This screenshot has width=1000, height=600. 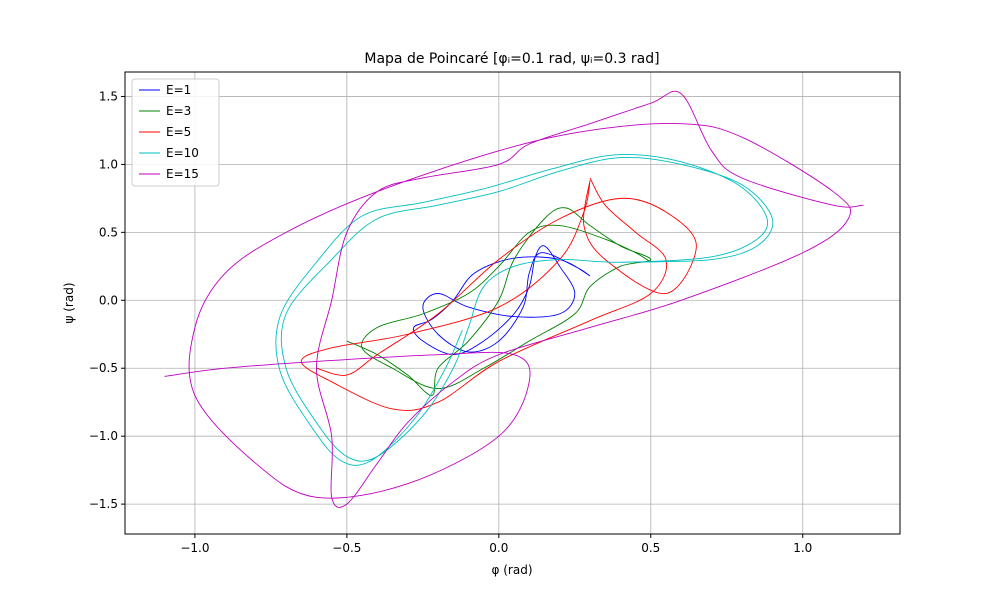 What do you see at coordinates (103, 368) in the screenshot?
I see `y-tick-label: −0.5` at bounding box center [103, 368].